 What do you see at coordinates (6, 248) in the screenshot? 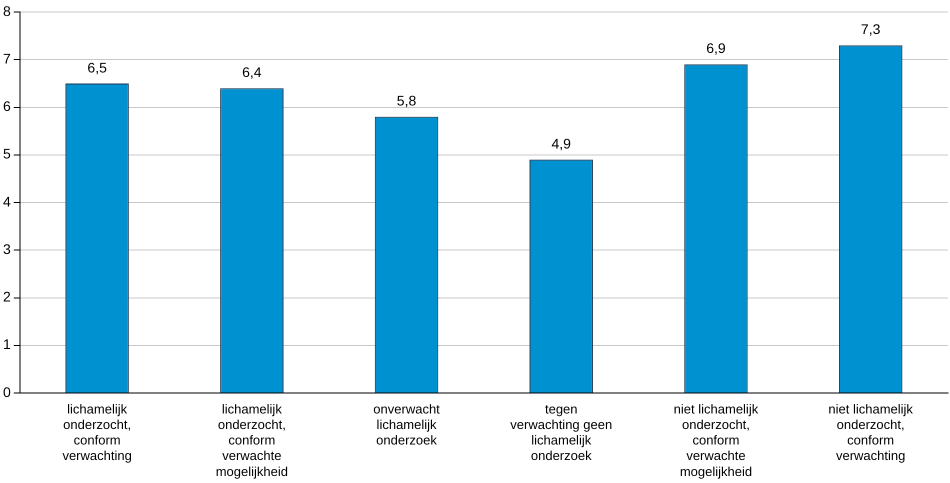
I see `y-tick-label: 3` at bounding box center [6, 248].